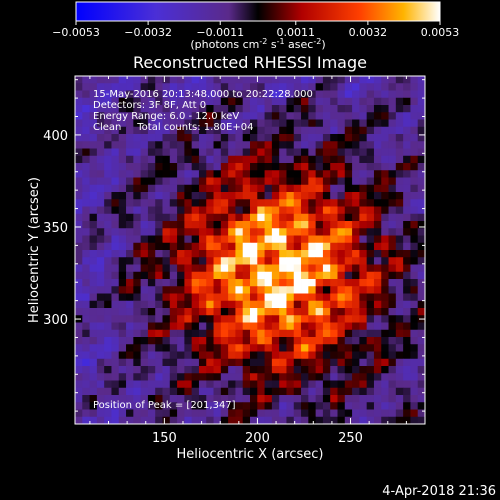 The image size is (500, 500). Describe the element at coordinates (55, 136) in the screenshot. I see `y-tick-label: 400` at that location.